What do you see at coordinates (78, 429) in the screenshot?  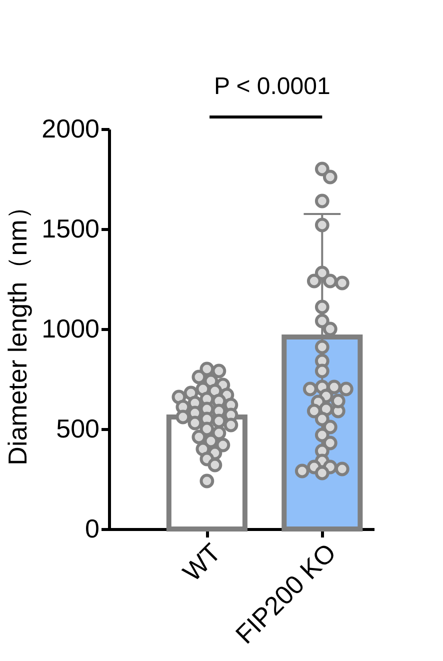 I see `y-tick-label: 500` at bounding box center [78, 429].